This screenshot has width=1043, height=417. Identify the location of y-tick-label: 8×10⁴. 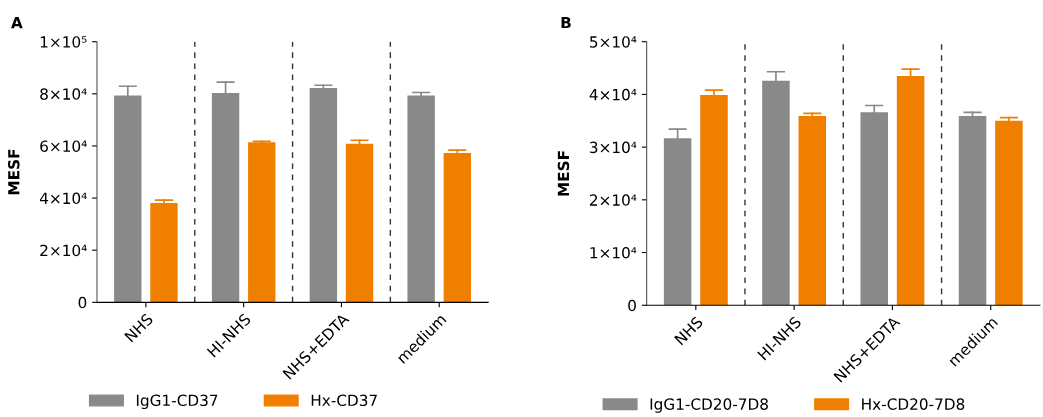
(63, 94).